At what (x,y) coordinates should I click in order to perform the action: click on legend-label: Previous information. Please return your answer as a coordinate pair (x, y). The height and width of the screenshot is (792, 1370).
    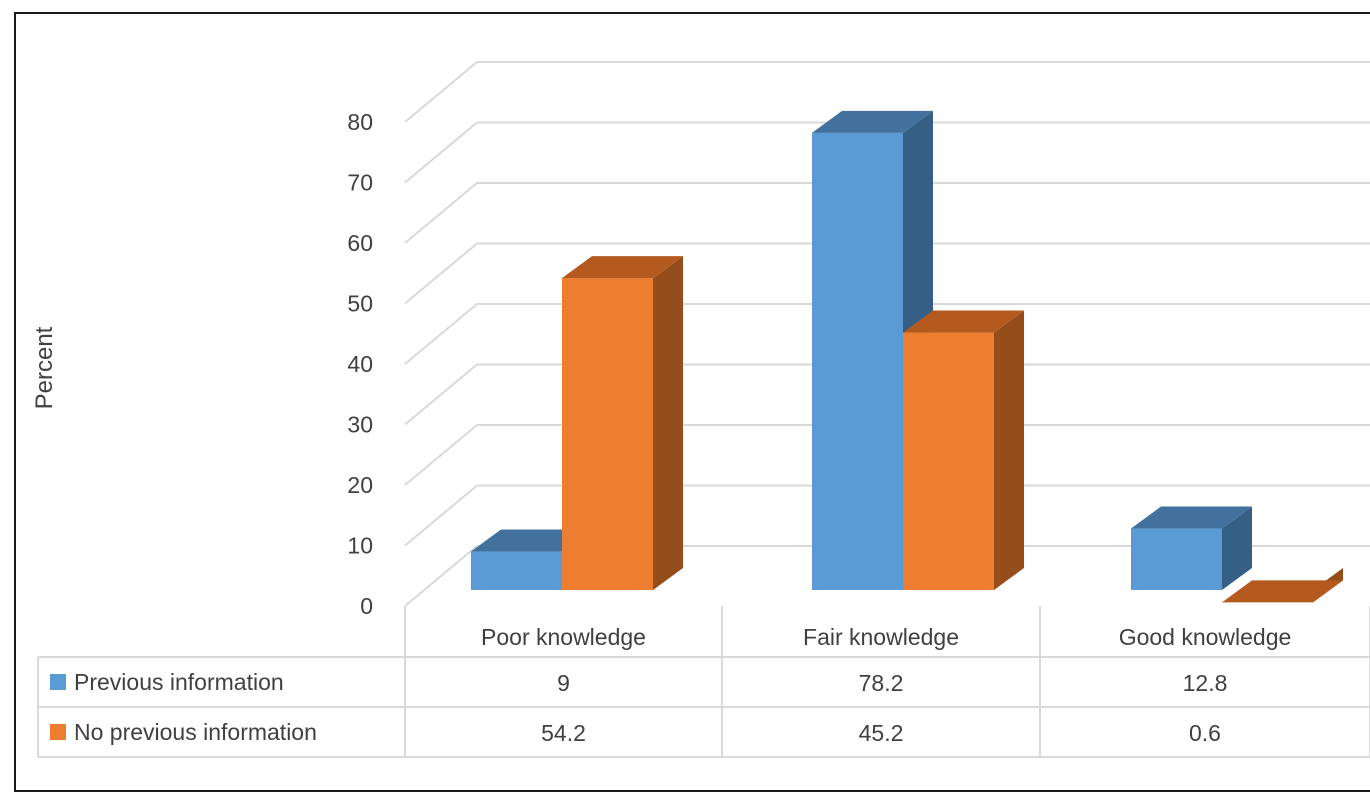
    Looking at the image, I should click on (179, 682).